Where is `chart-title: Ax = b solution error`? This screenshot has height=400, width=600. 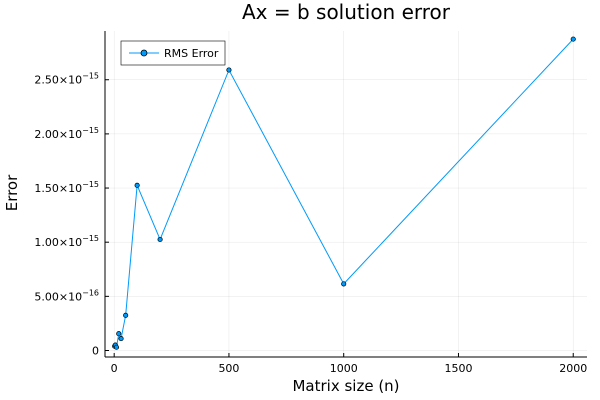 chart-title: Ax = b solution error is located at coordinates (346, 12).